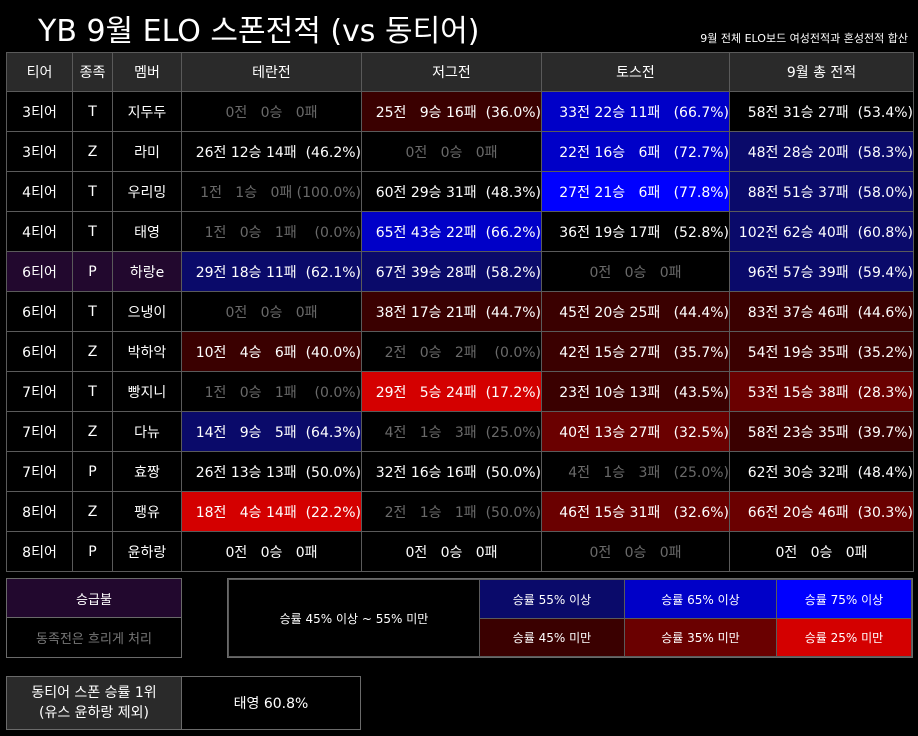 Image resolution: width=918 pixels, height=736 pixels. Describe the element at coordinates (354, 618) in the screenshot. I see `legend-neutral: 승률 45% 이상 ~ 55% 미만` at that location.